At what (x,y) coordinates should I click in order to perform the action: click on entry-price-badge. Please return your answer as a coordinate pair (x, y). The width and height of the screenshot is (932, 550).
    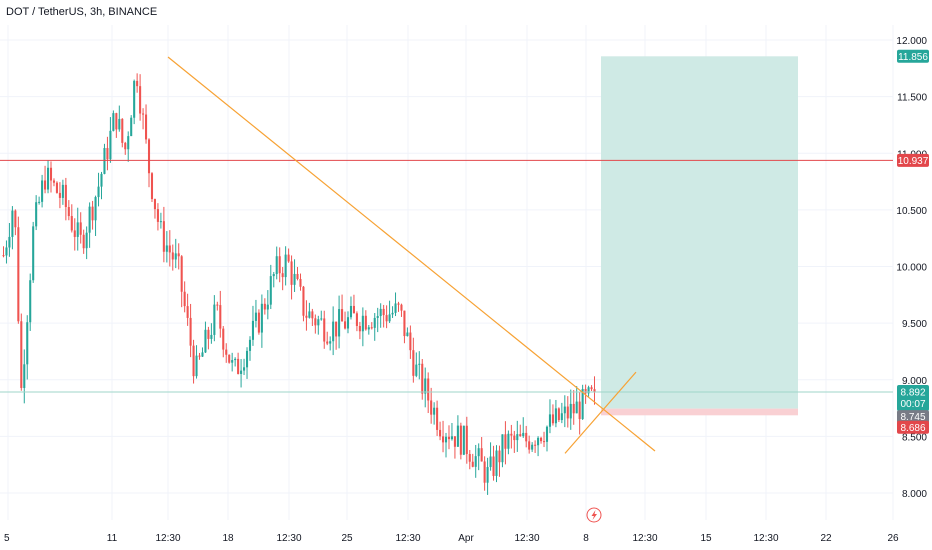
    Looking at the image, I should click on (913, 417).